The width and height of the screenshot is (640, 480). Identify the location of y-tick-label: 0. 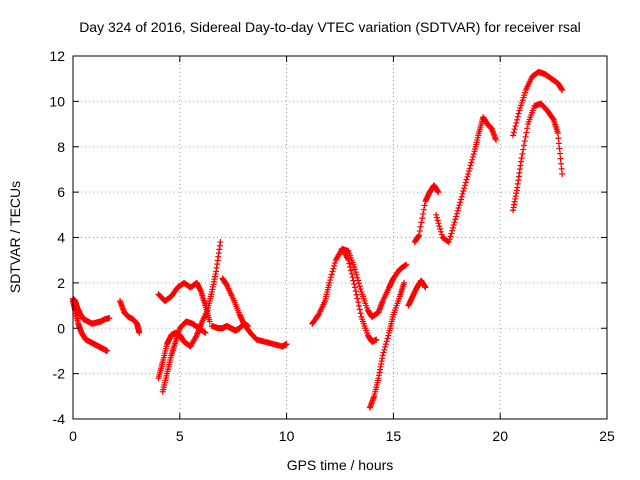
(61, 328).